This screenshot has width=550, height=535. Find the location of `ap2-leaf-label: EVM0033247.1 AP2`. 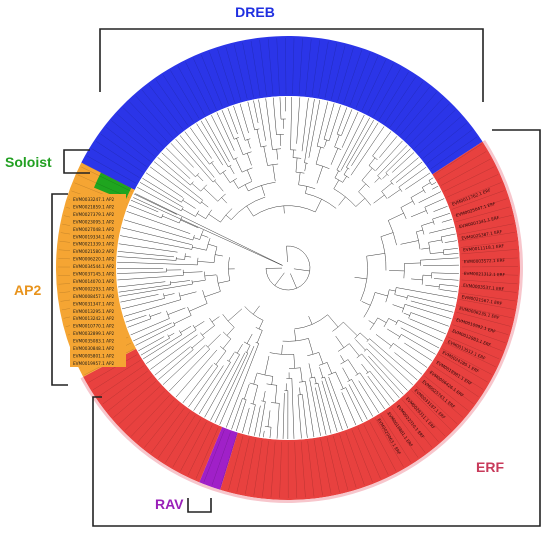

ap2-leaf-label: EVM0033247.1 AP2 is located at coordinates (93, 199).